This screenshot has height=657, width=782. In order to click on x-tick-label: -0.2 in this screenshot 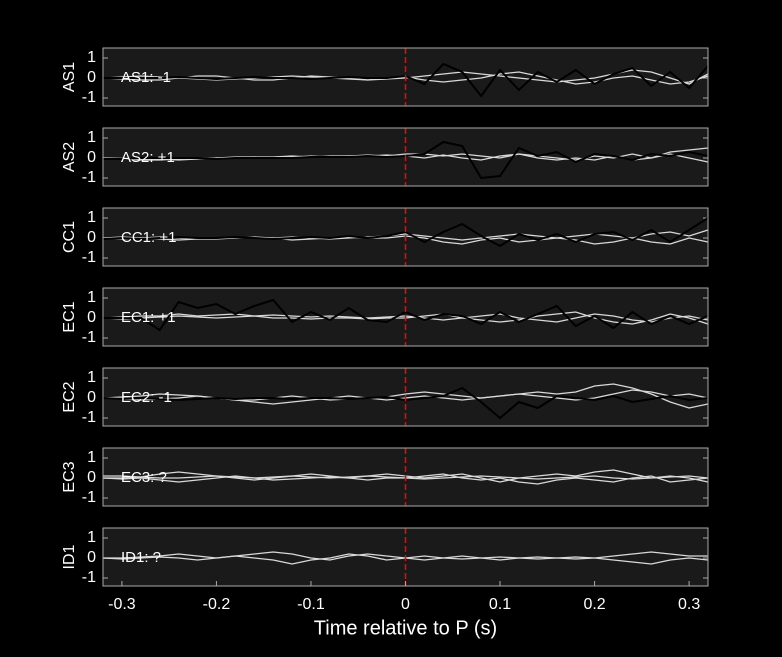, I will do `click(217, 604)`.